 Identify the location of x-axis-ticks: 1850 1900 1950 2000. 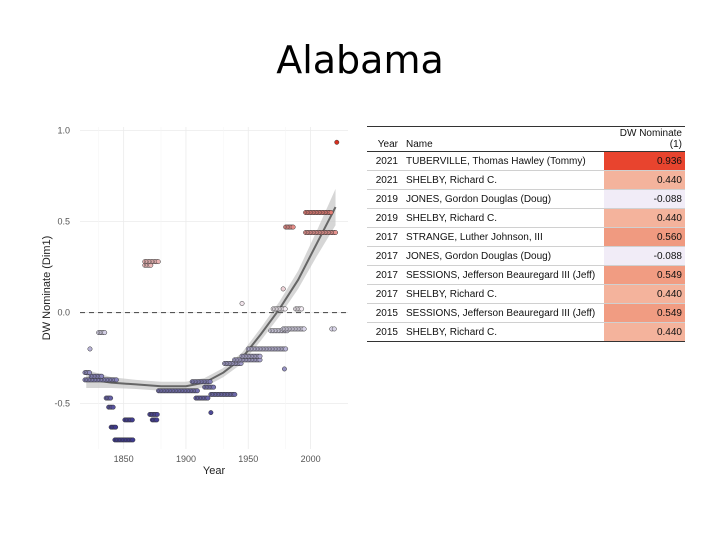
(217, 459).